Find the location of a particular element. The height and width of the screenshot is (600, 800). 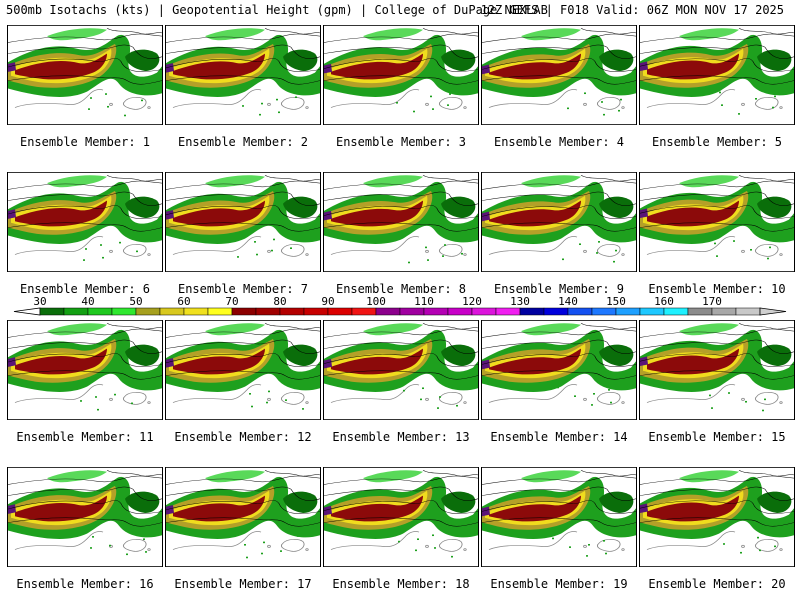

member-caption: Ensemble Member: 4 is located at coordinates (559, 142).